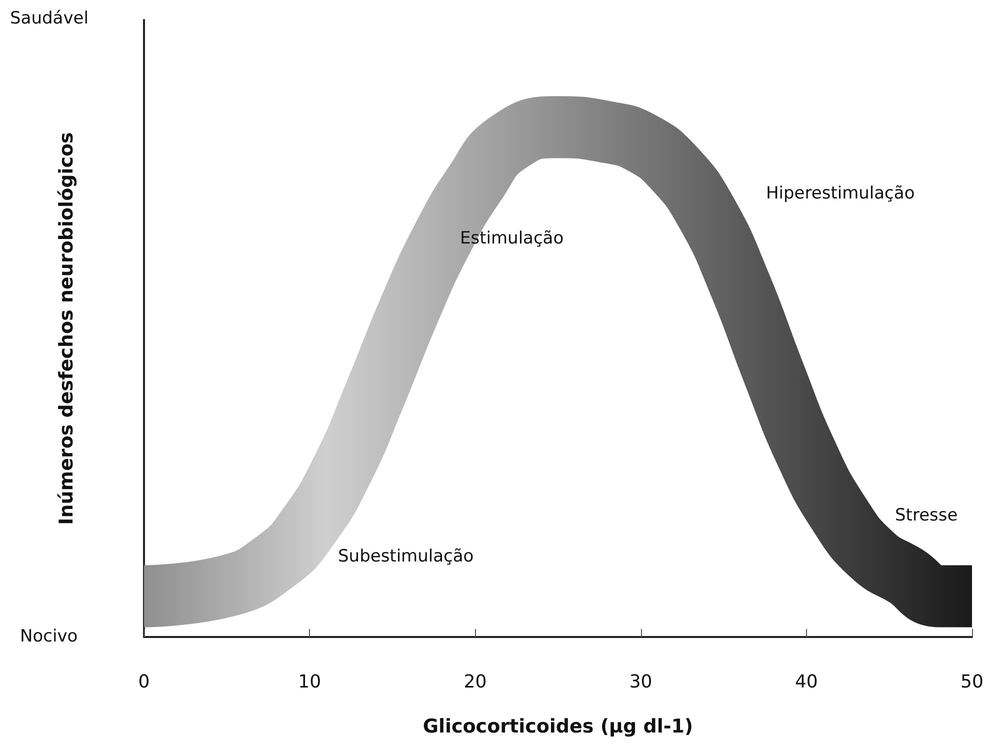 Image resolution: width=989 pixels, height=750 pixels. What do you see at coordinates (67, 328) in the screenshot?
I see `y-axis-title: Inúmeros desfechos neurobiológicos` at bounding box center [67, 328].